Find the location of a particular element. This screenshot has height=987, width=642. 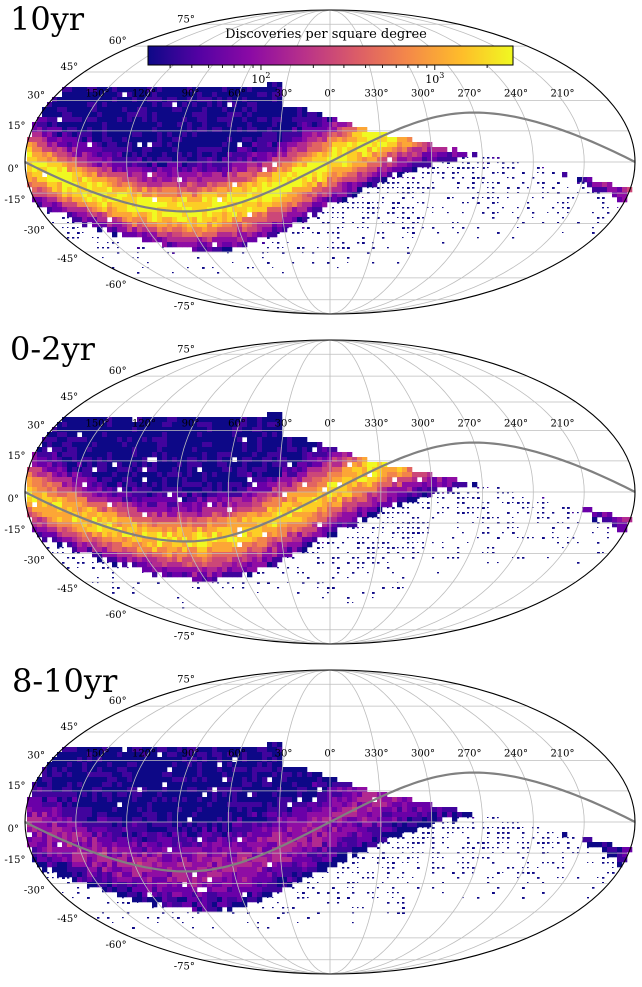

lat-tick-label: 0° is located at coordinates (13, 499).